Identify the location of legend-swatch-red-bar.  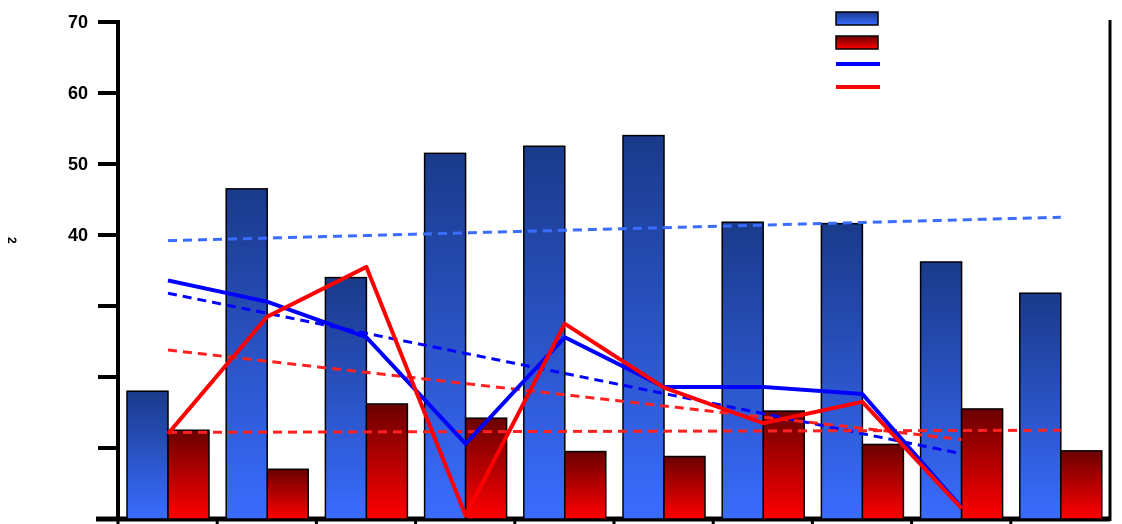
(857, 42).